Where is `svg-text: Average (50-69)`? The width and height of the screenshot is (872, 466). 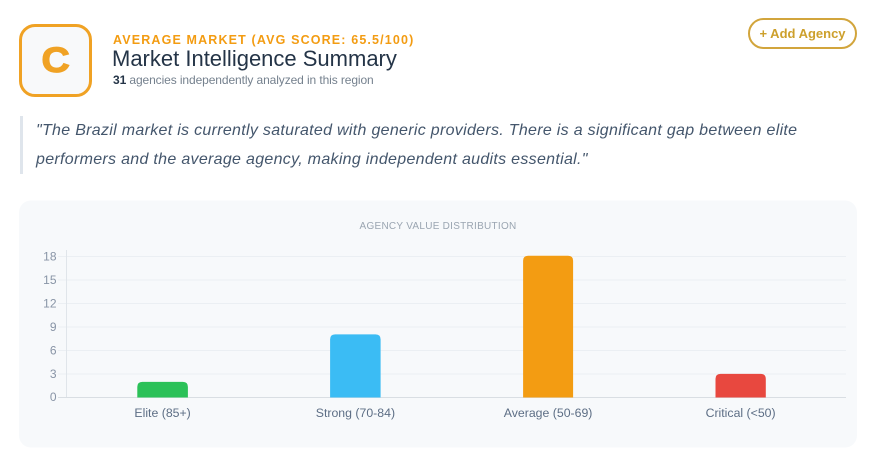 svg-text: Average (50-69) is located at coordinates (548, 413).